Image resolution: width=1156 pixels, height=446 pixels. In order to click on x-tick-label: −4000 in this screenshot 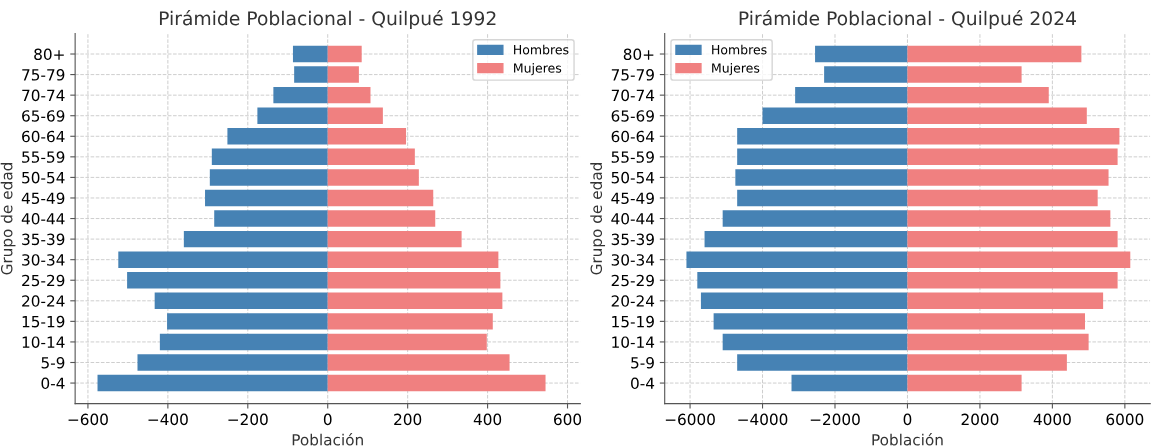, I will do `click(763, 419)`.